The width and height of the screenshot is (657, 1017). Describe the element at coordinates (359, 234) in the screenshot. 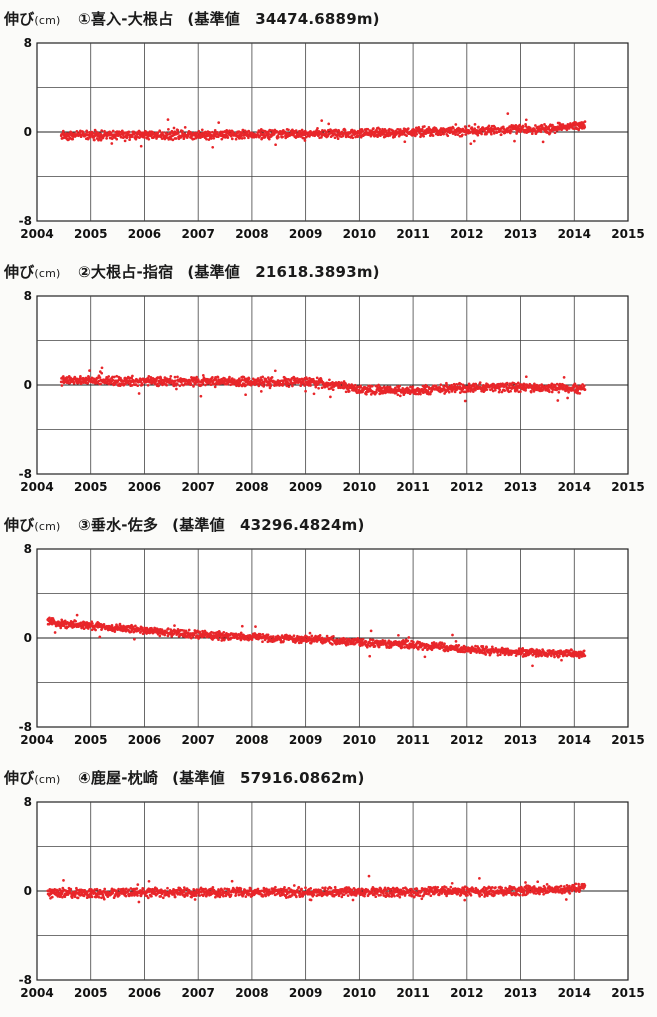

I see `x-tick-label: 2010` at that location.